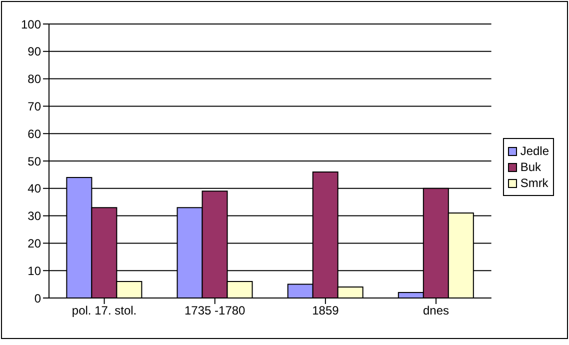 The width and height of the screenshot is (569, 345). I want to click on y-tick-label: 40, so click(35, 189).